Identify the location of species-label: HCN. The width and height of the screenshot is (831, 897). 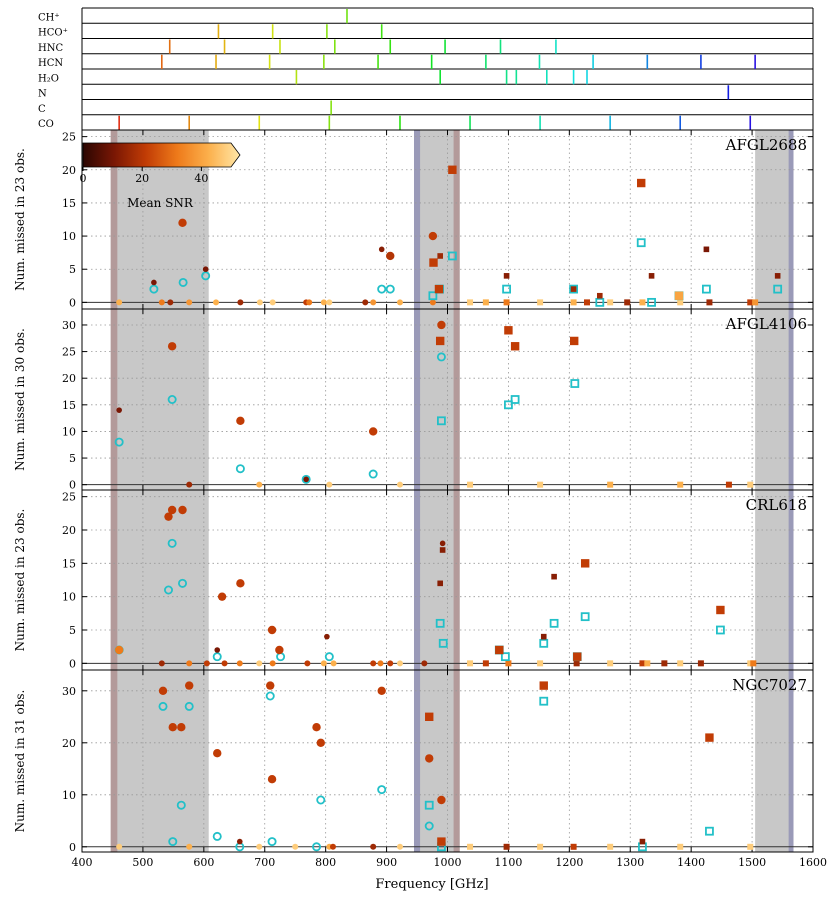
(50, 63).